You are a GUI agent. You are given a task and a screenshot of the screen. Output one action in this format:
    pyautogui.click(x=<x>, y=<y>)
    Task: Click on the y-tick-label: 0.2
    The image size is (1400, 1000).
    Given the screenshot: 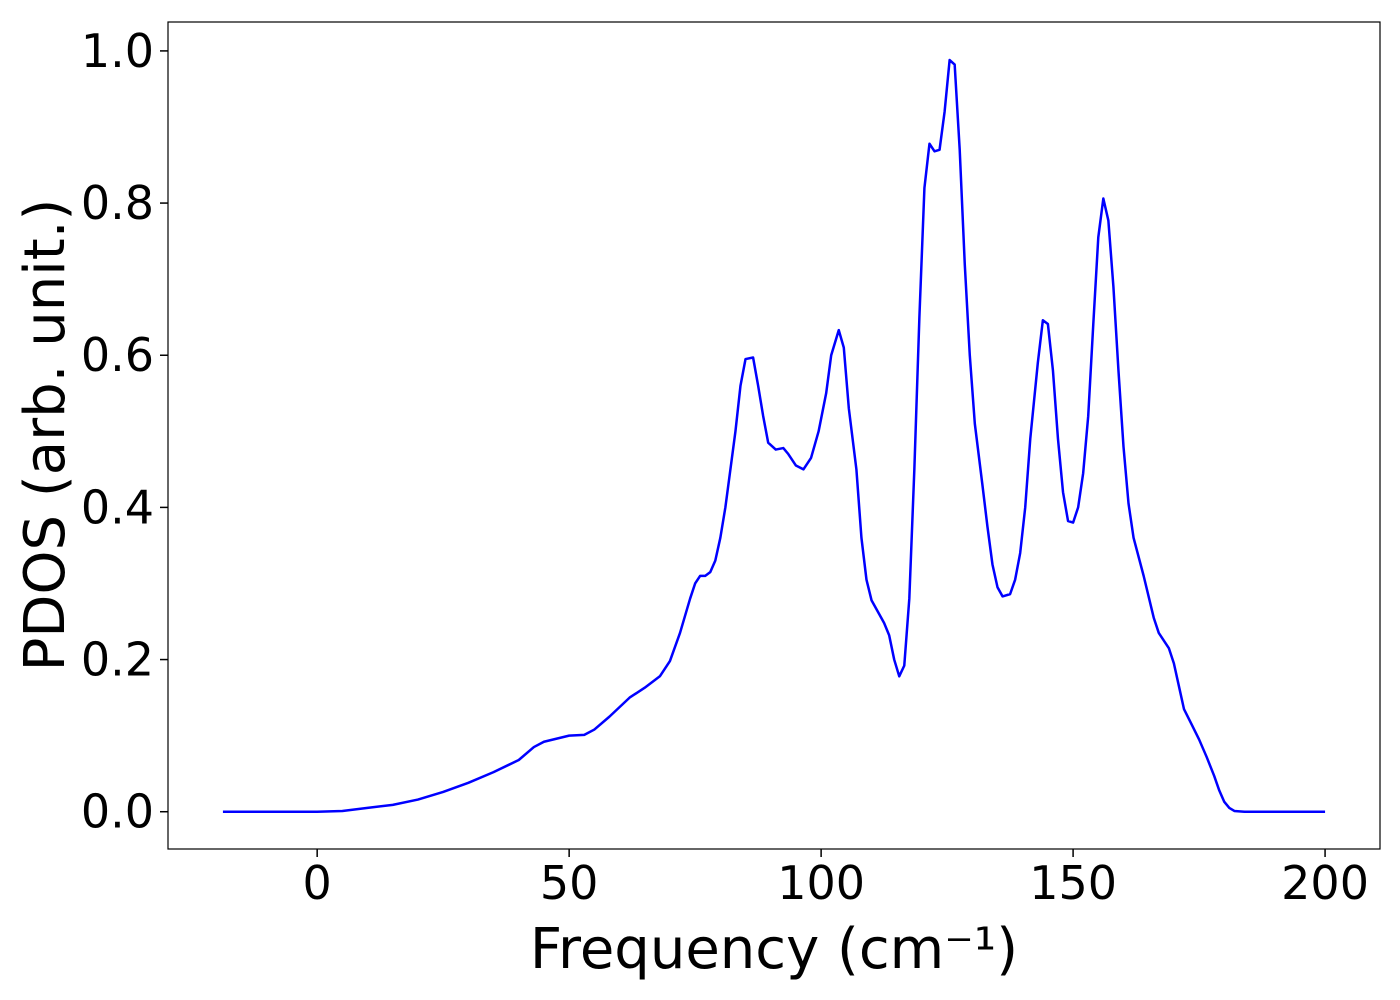 What is the action you would take?
    pyautogui.click(x=117, y=660)
    